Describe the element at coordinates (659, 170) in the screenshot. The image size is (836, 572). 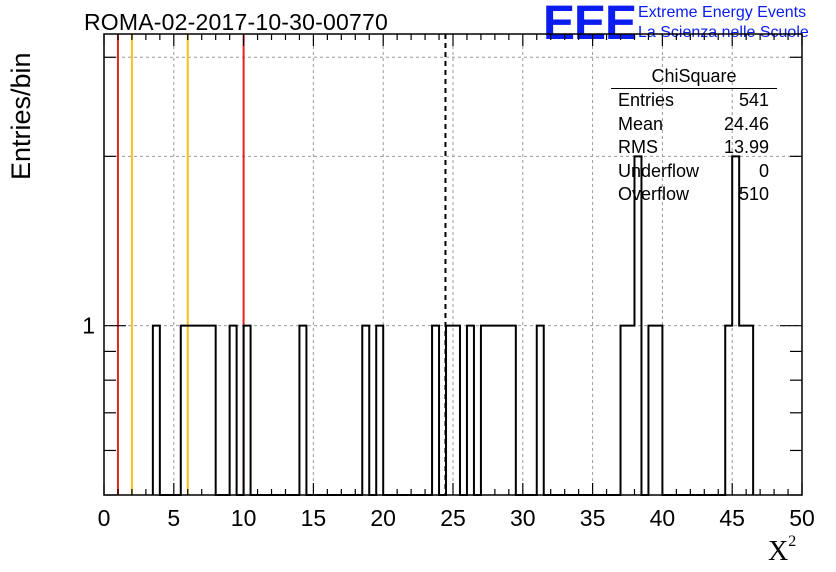
I see `stats-label: Underflow` at that location.